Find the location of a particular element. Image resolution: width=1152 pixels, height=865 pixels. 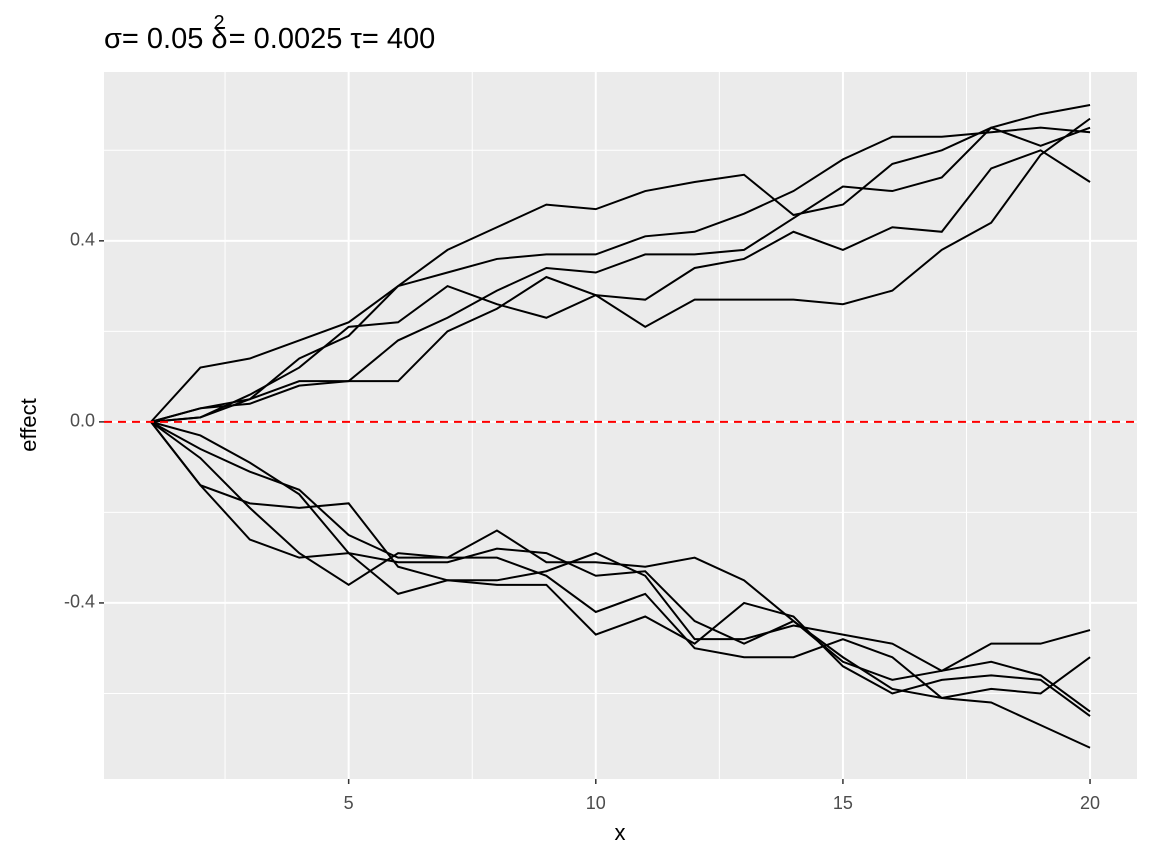

title-superscript: 2 is located at coordinates (219, 23).